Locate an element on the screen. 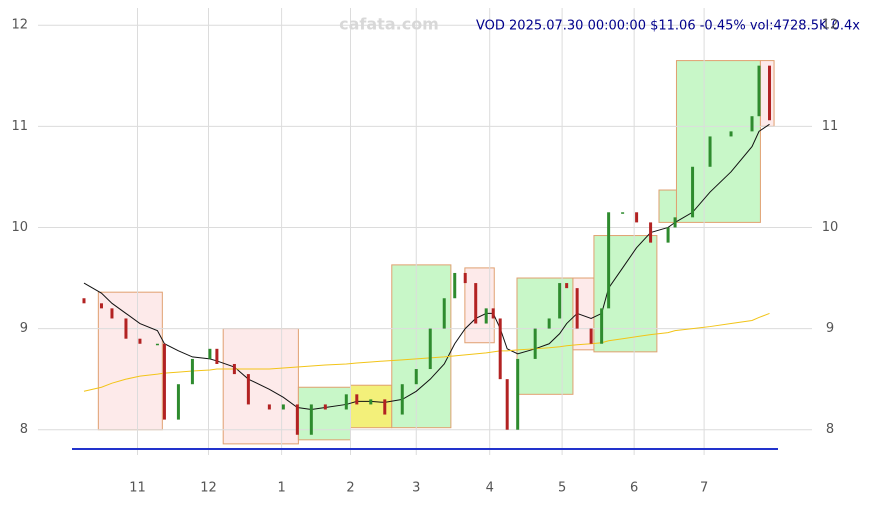 The width and height of the screenshot is (871, 505). x-tick-label: 1 is located at coordinates (281, 488).